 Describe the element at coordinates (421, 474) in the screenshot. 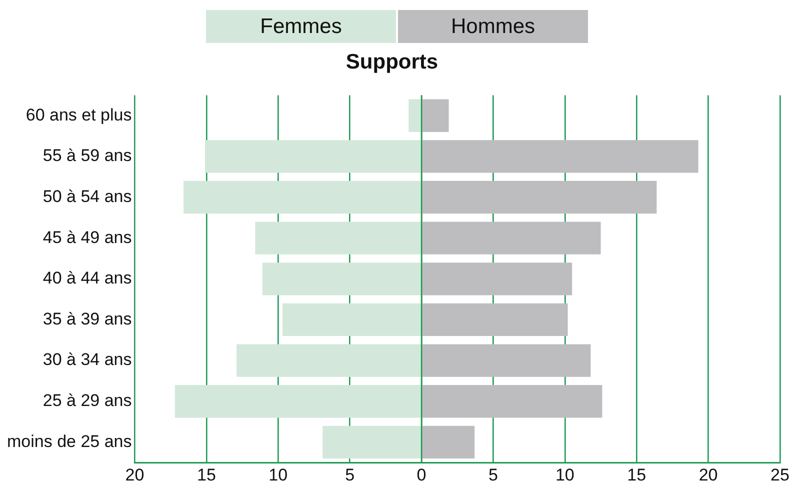

I see `x-tick-label: 0` at that location.